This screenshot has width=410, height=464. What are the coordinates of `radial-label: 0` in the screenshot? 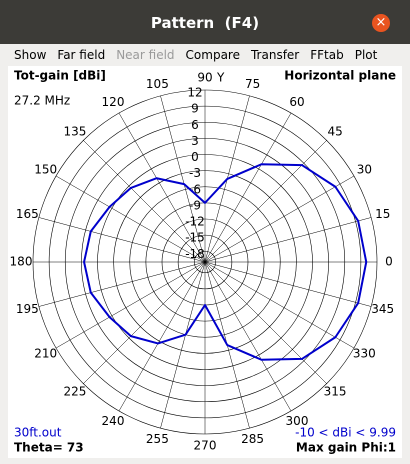 It's located at (195, 157).